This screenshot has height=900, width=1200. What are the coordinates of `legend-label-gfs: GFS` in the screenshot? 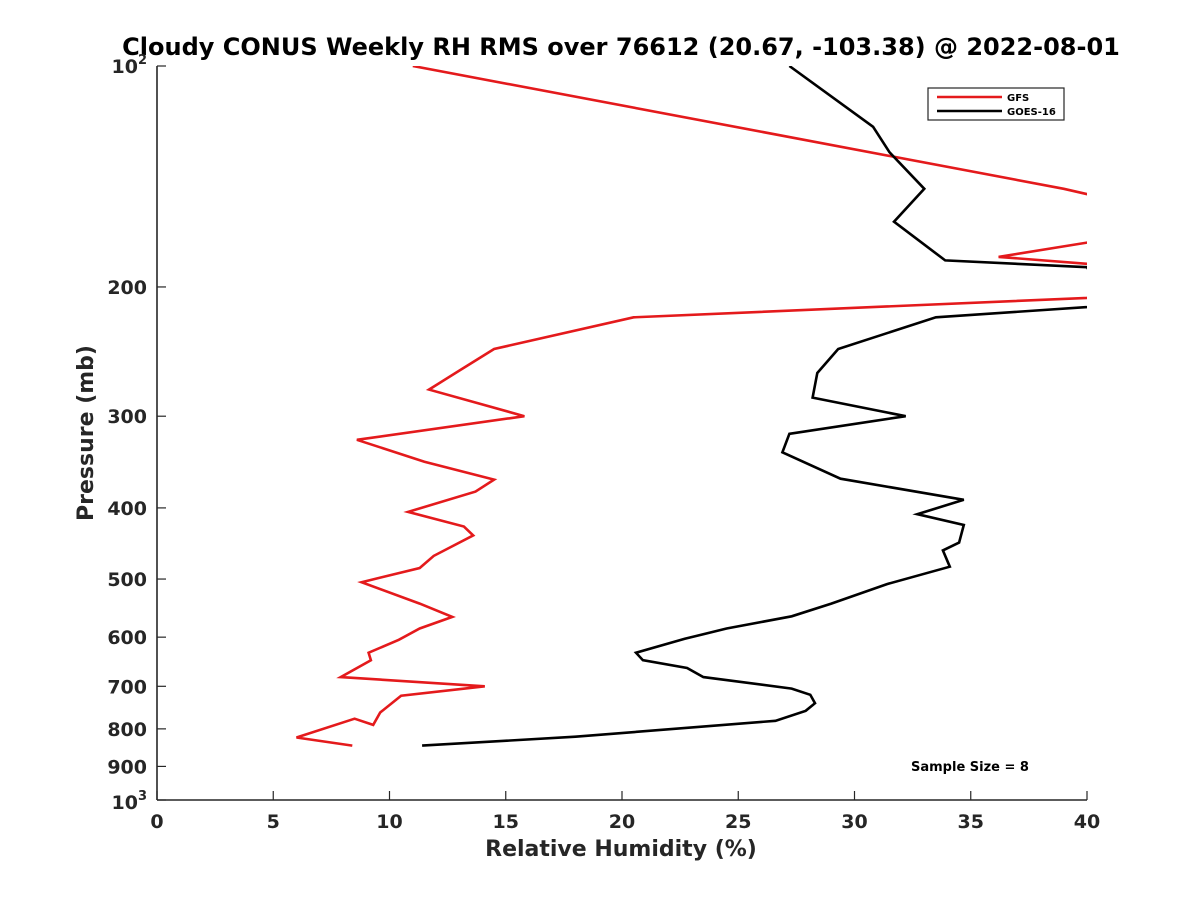 It's located at (1018, 98).